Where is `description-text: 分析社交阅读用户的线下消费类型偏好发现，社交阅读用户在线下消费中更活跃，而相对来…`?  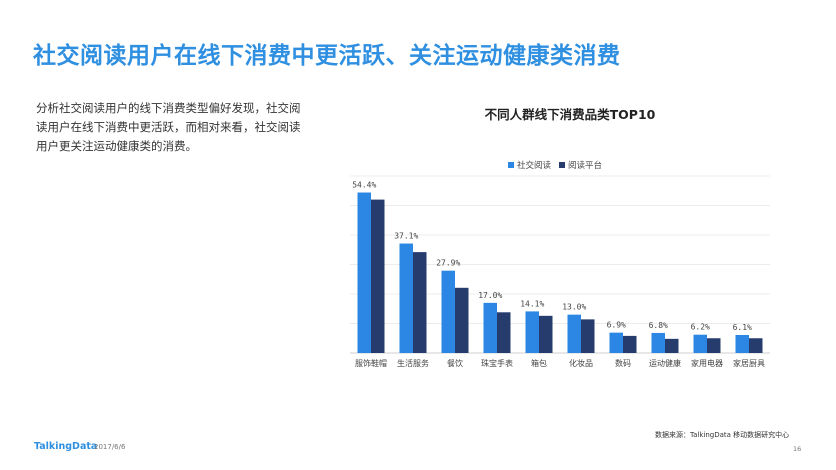
description-text: 分析社交阅读用户的线下消费类型偏好发现，社交阅读用户在线下消费中更活跃，而相对来… is located at coordinates (168, 127).